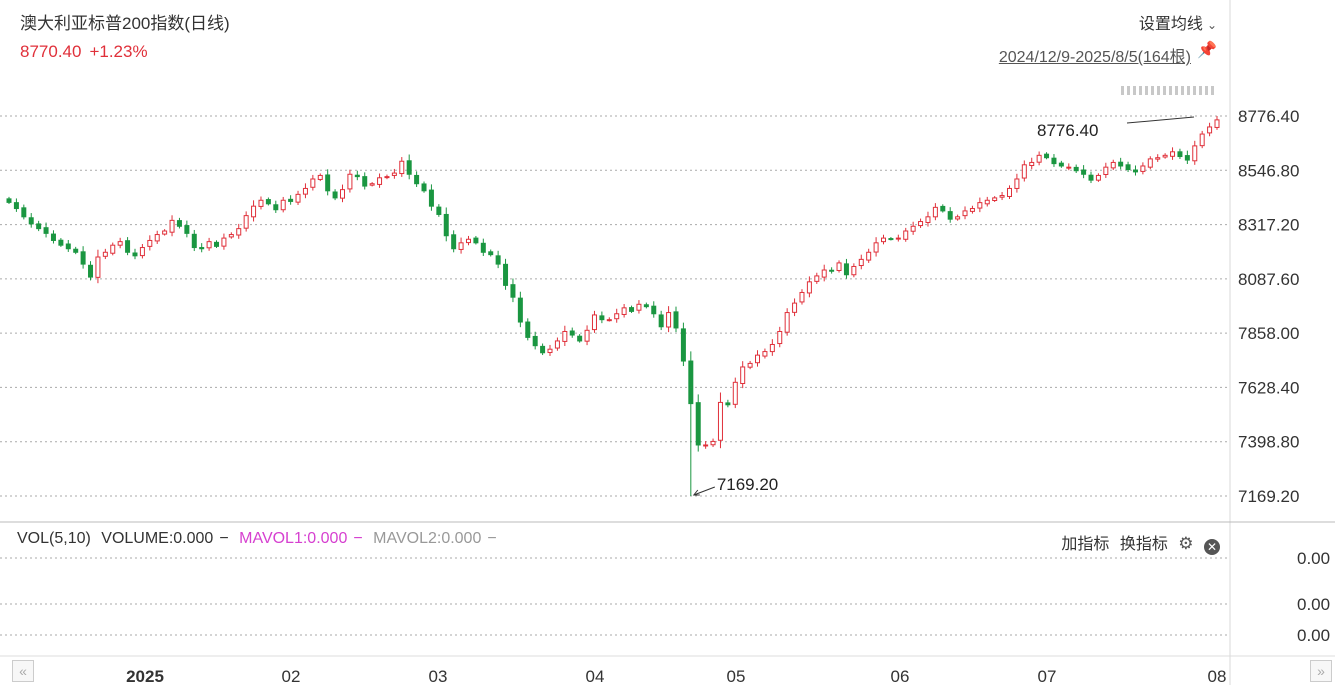  I want to click on y-tick-label: 8776.40, so click(1268, 116).